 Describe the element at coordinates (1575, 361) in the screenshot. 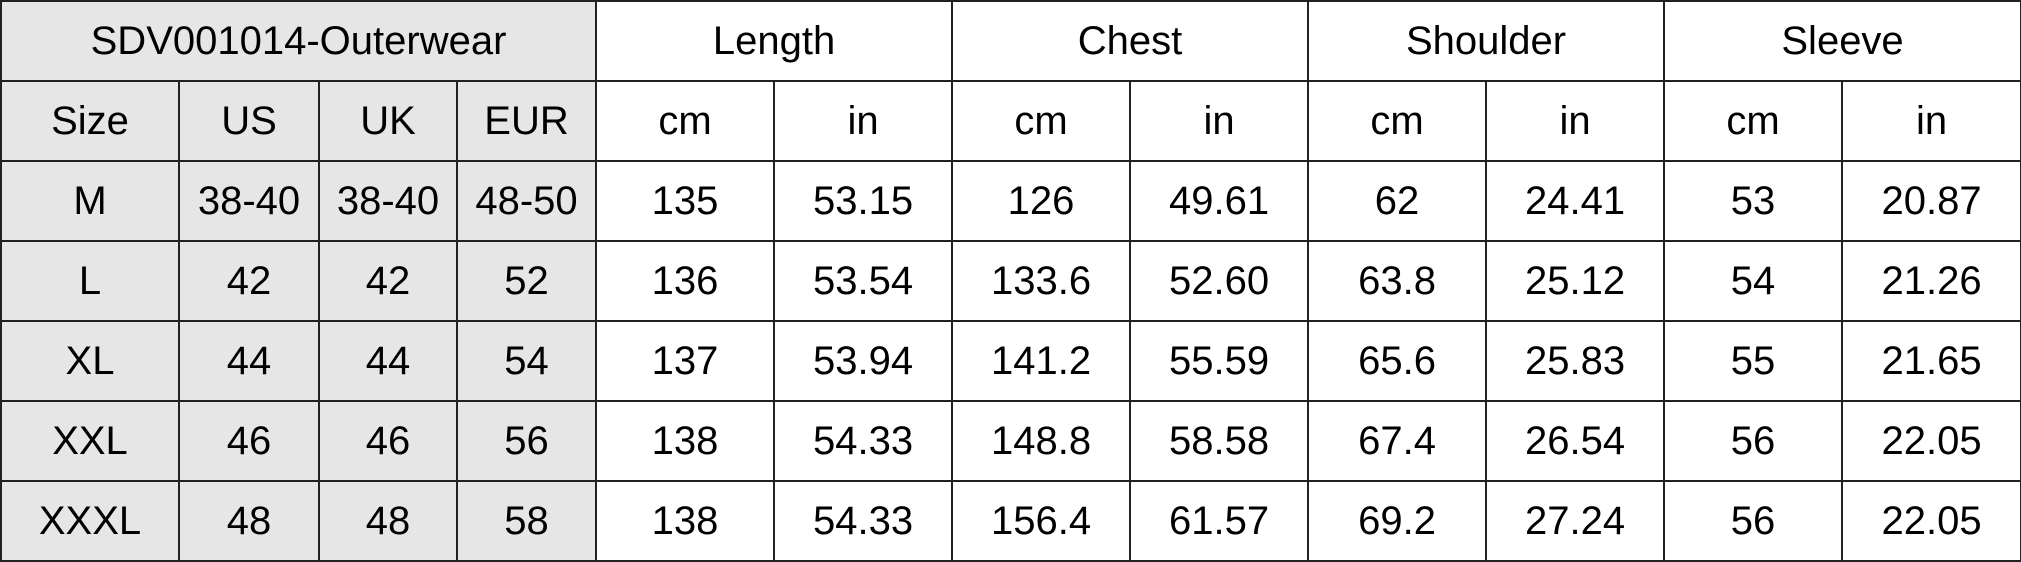

I see `shoulder-in-cell: 25.83` at that location.